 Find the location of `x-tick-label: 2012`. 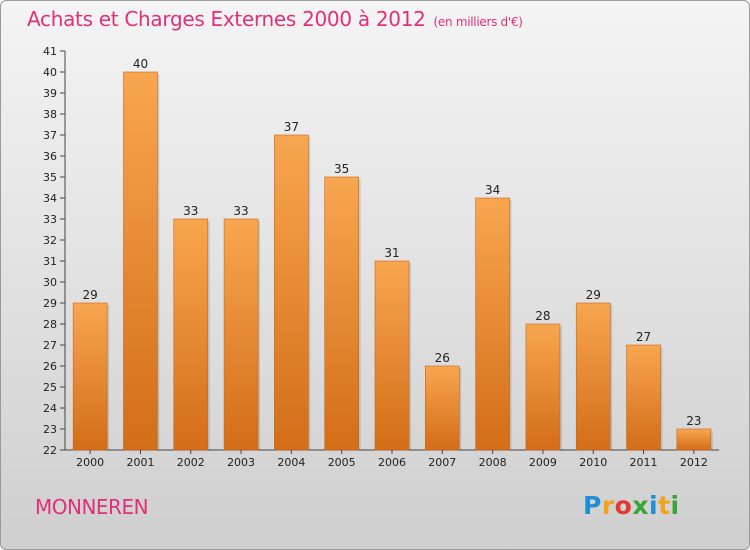

x-tick-label: 2012 is located at coordinates (694, 462).